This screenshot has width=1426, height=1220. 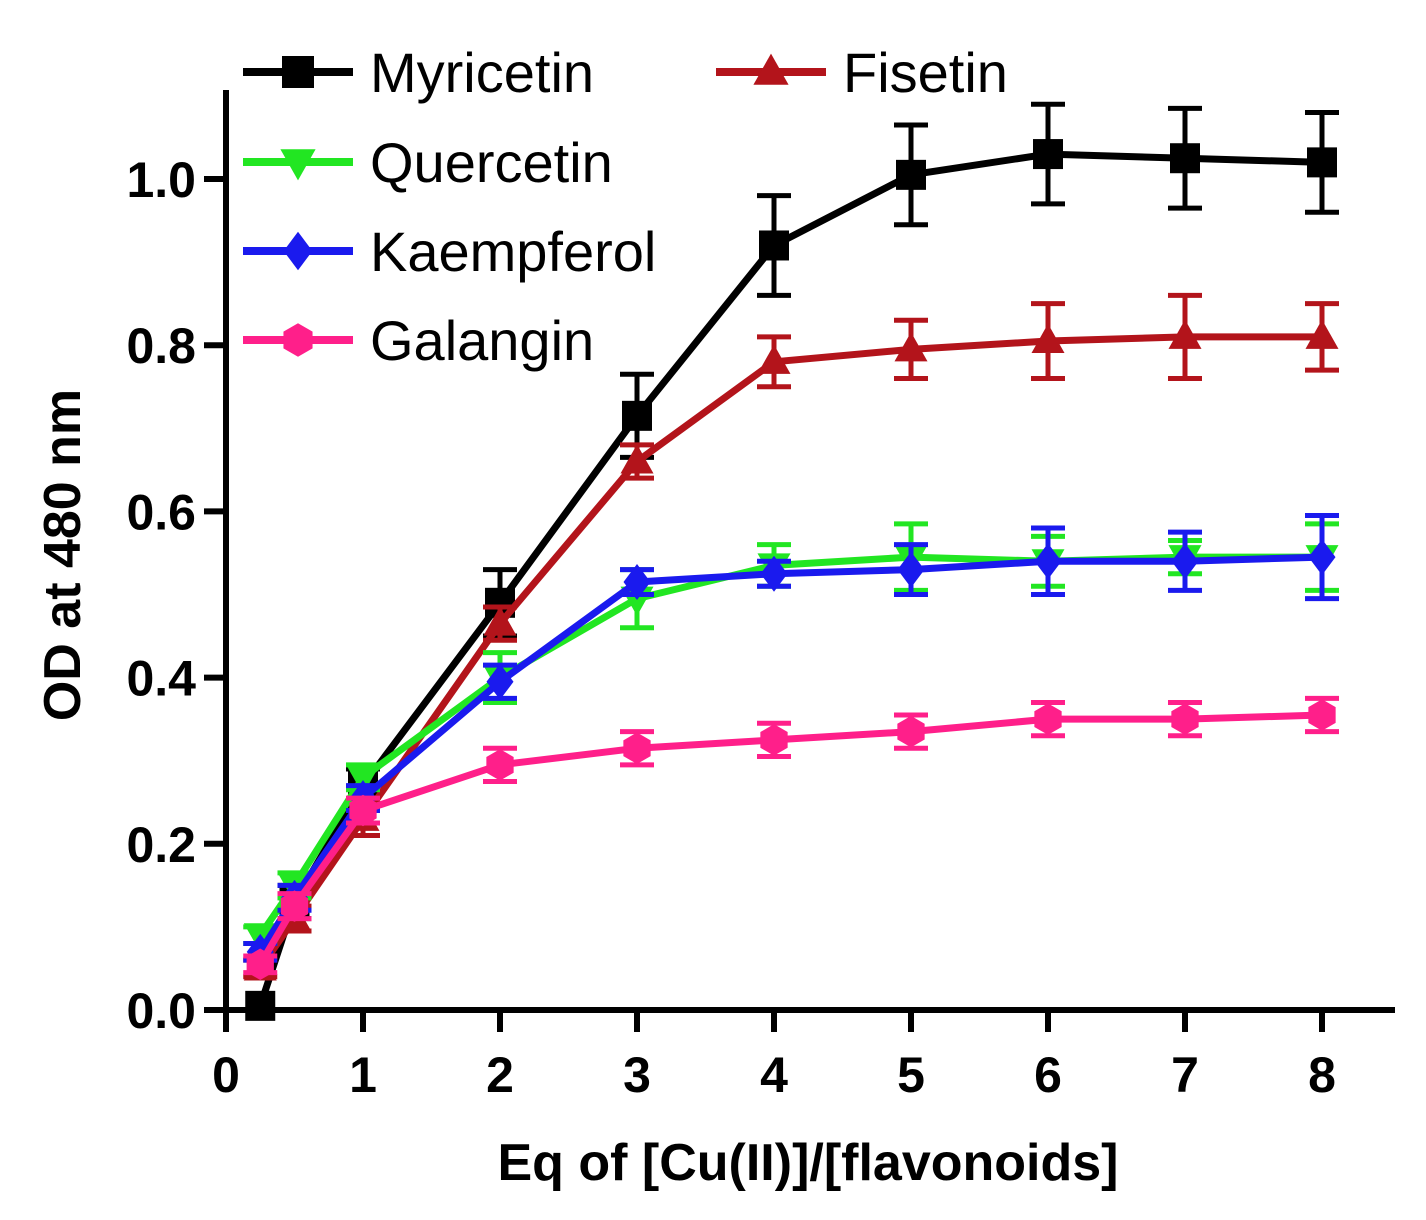 I want to click on y-tick-label: 0.0, so click(x=161, y=1011).